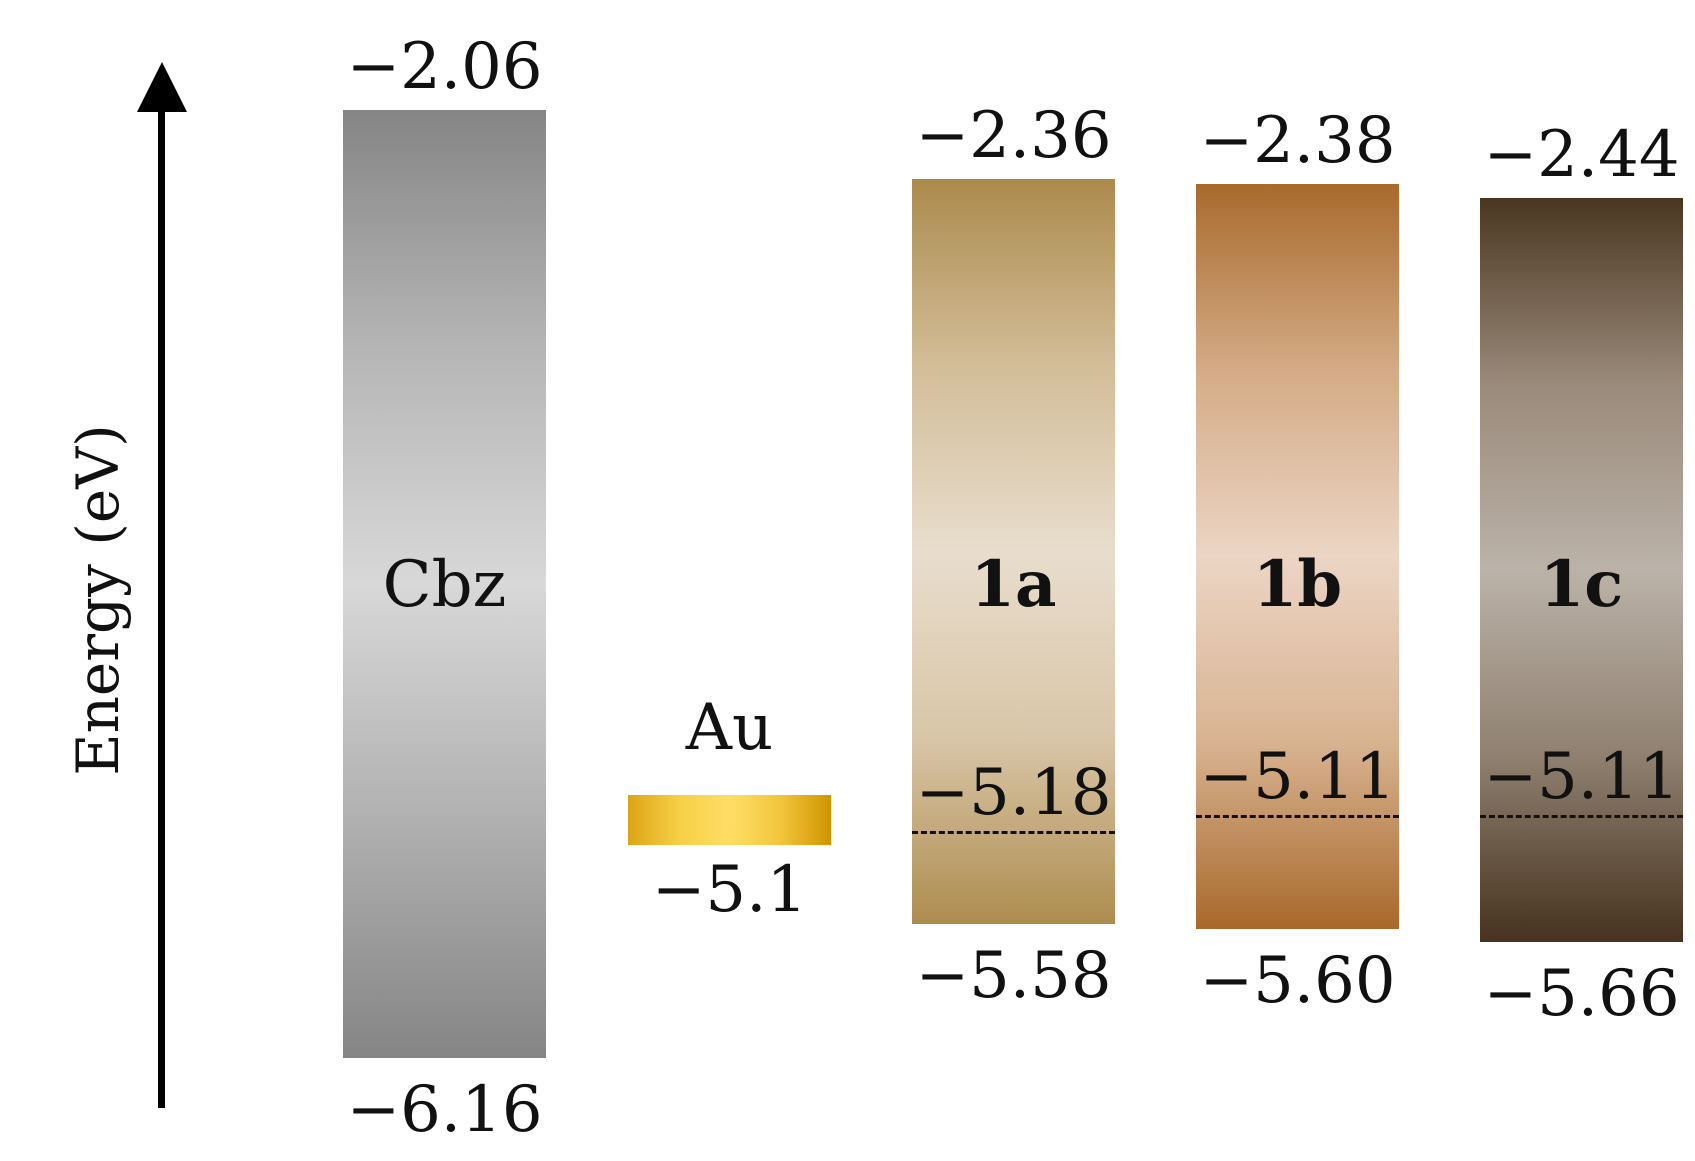 Image resolution: width=1695 pixels, height=1161 pixels. Describe the element at coordinates (161, 609) in the screenshot. I see `energy-axis-line` at that location.